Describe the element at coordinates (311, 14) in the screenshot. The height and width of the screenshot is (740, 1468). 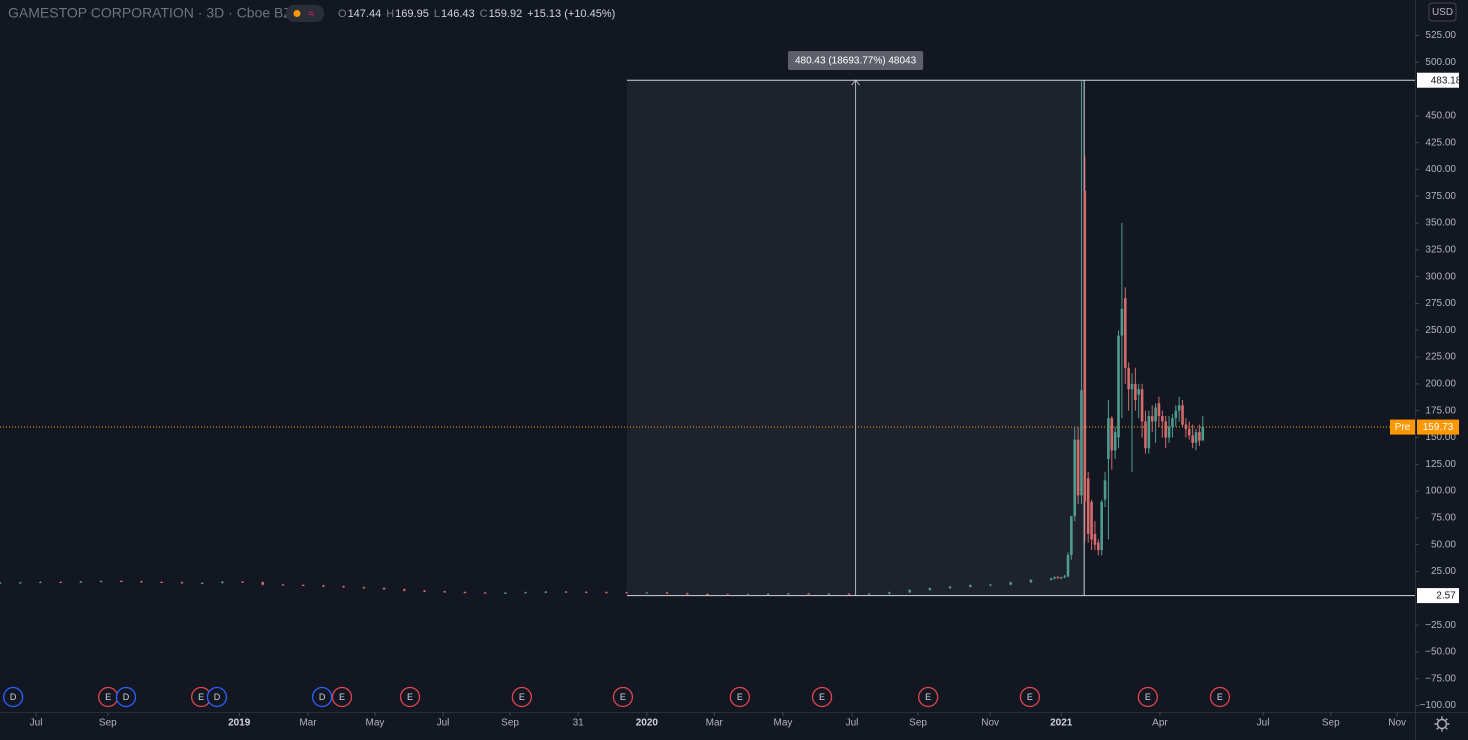
I see `delay-icon: ≈` at that location.